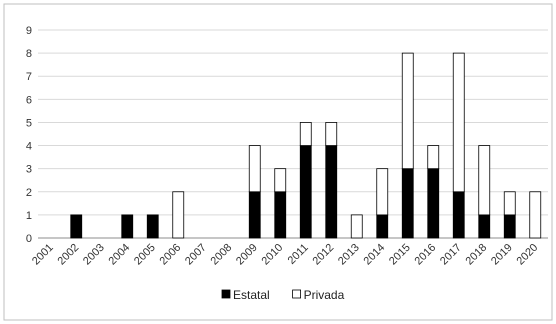 The image size is (556, 324). I want to click on bar-privada-2009, so click(254, 169).